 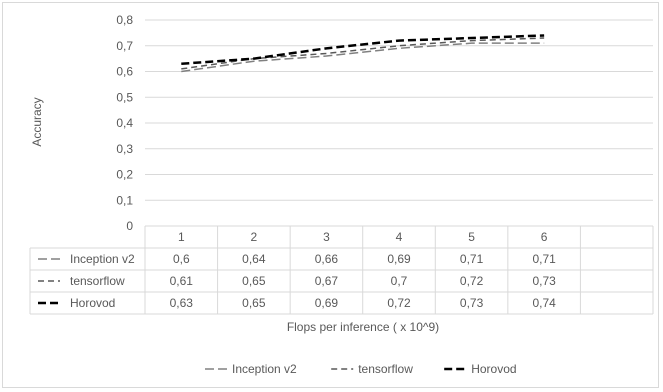 I want to click on y-tick-label: 0,3, so click(x=124, y=149).